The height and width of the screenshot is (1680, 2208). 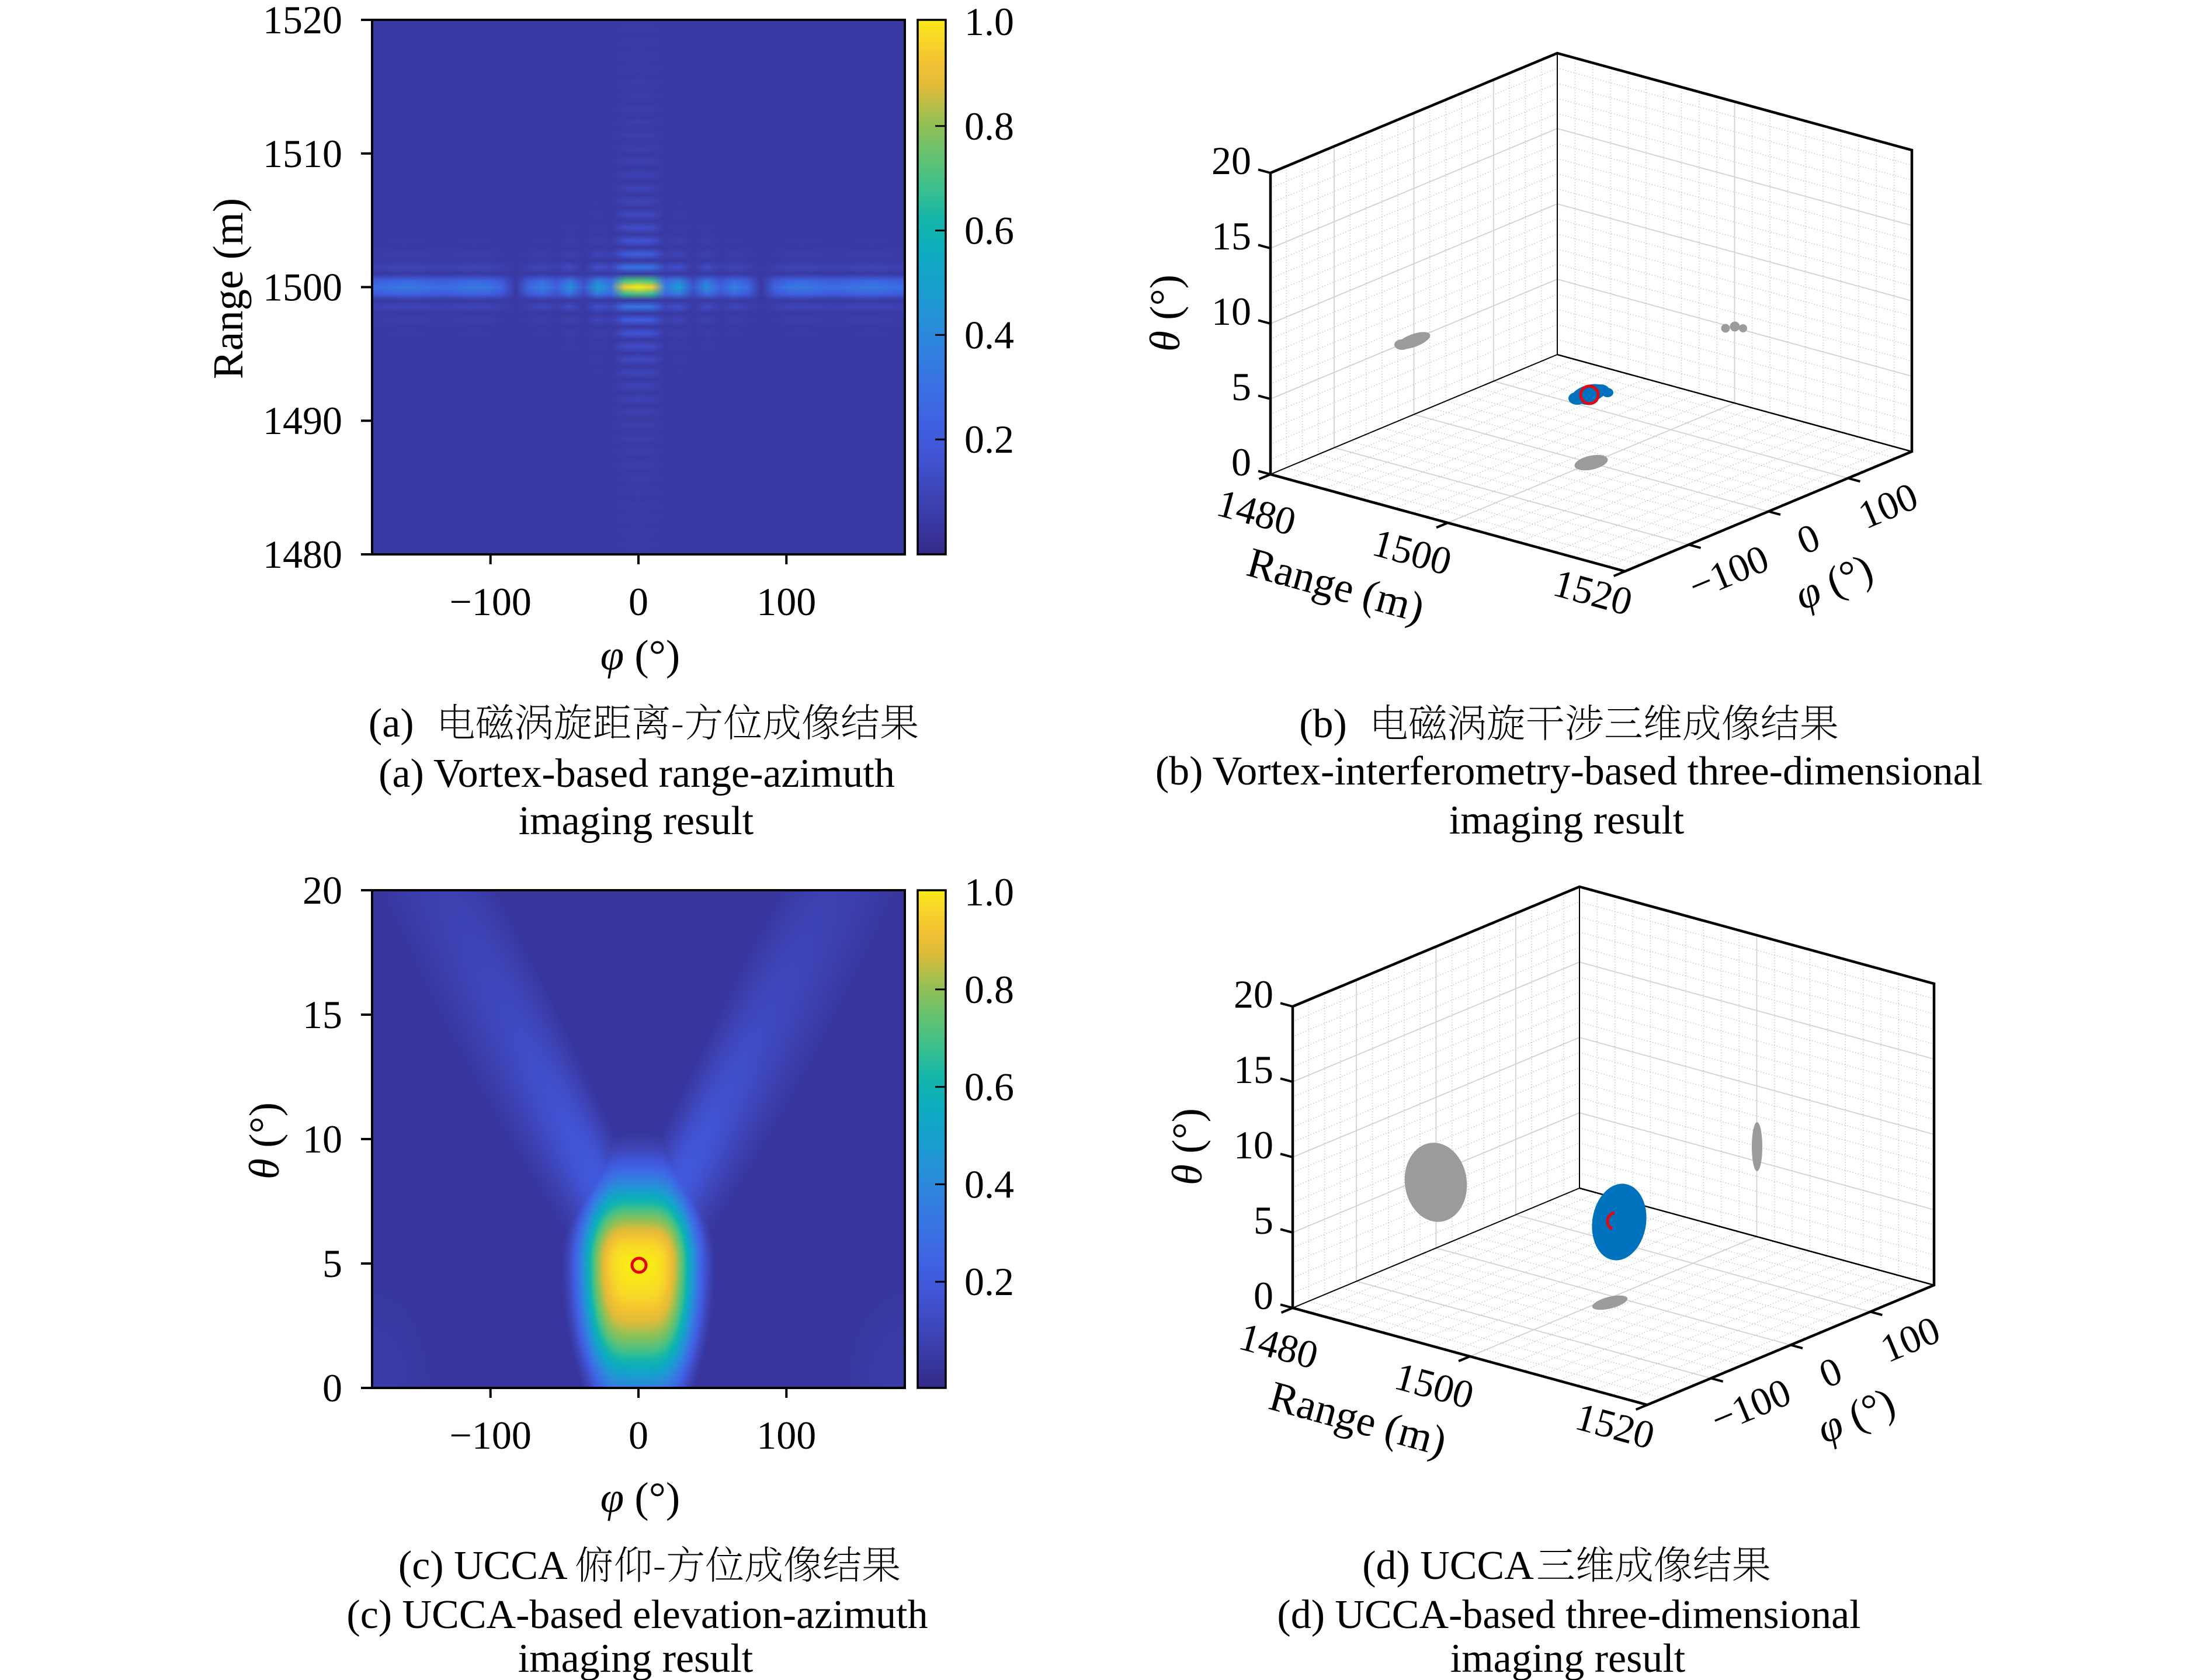 What do you see at coordinates (302, 287) in the screenshot?
I see `svg-text: 1500` at bounding box center [302, 287].